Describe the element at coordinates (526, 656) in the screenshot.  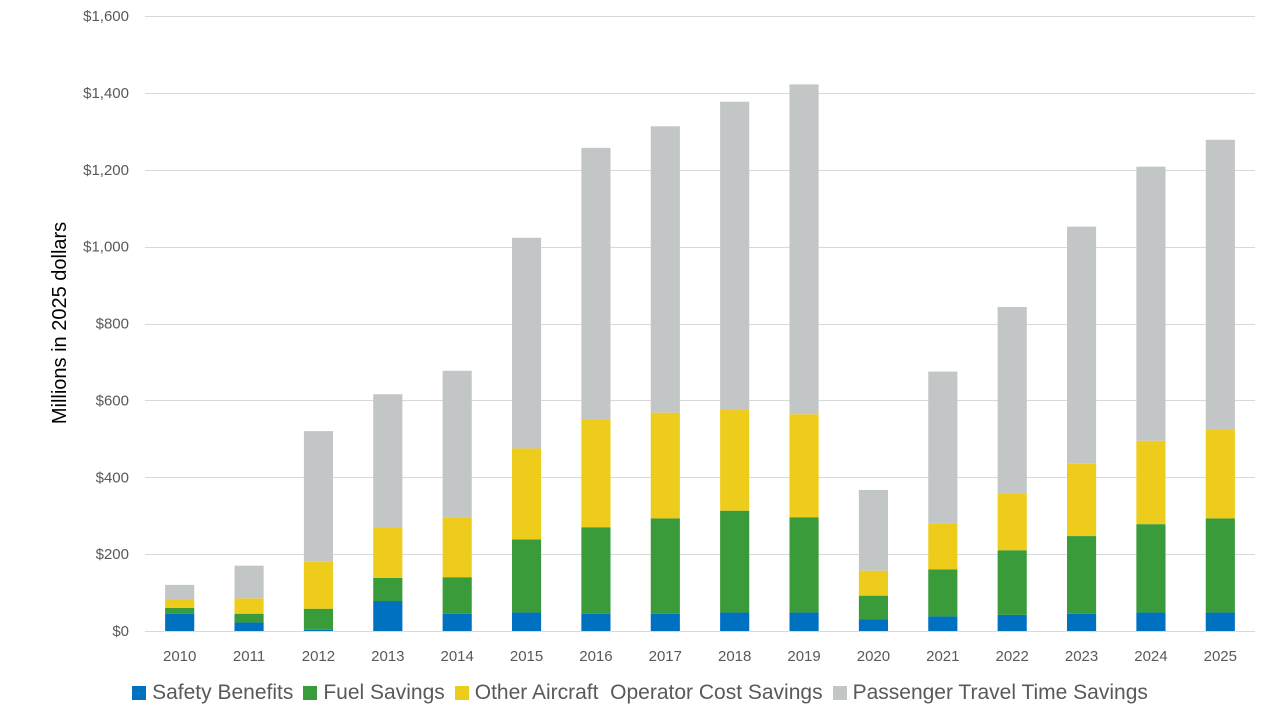
I see `x-tick-label: 2015` at that location.